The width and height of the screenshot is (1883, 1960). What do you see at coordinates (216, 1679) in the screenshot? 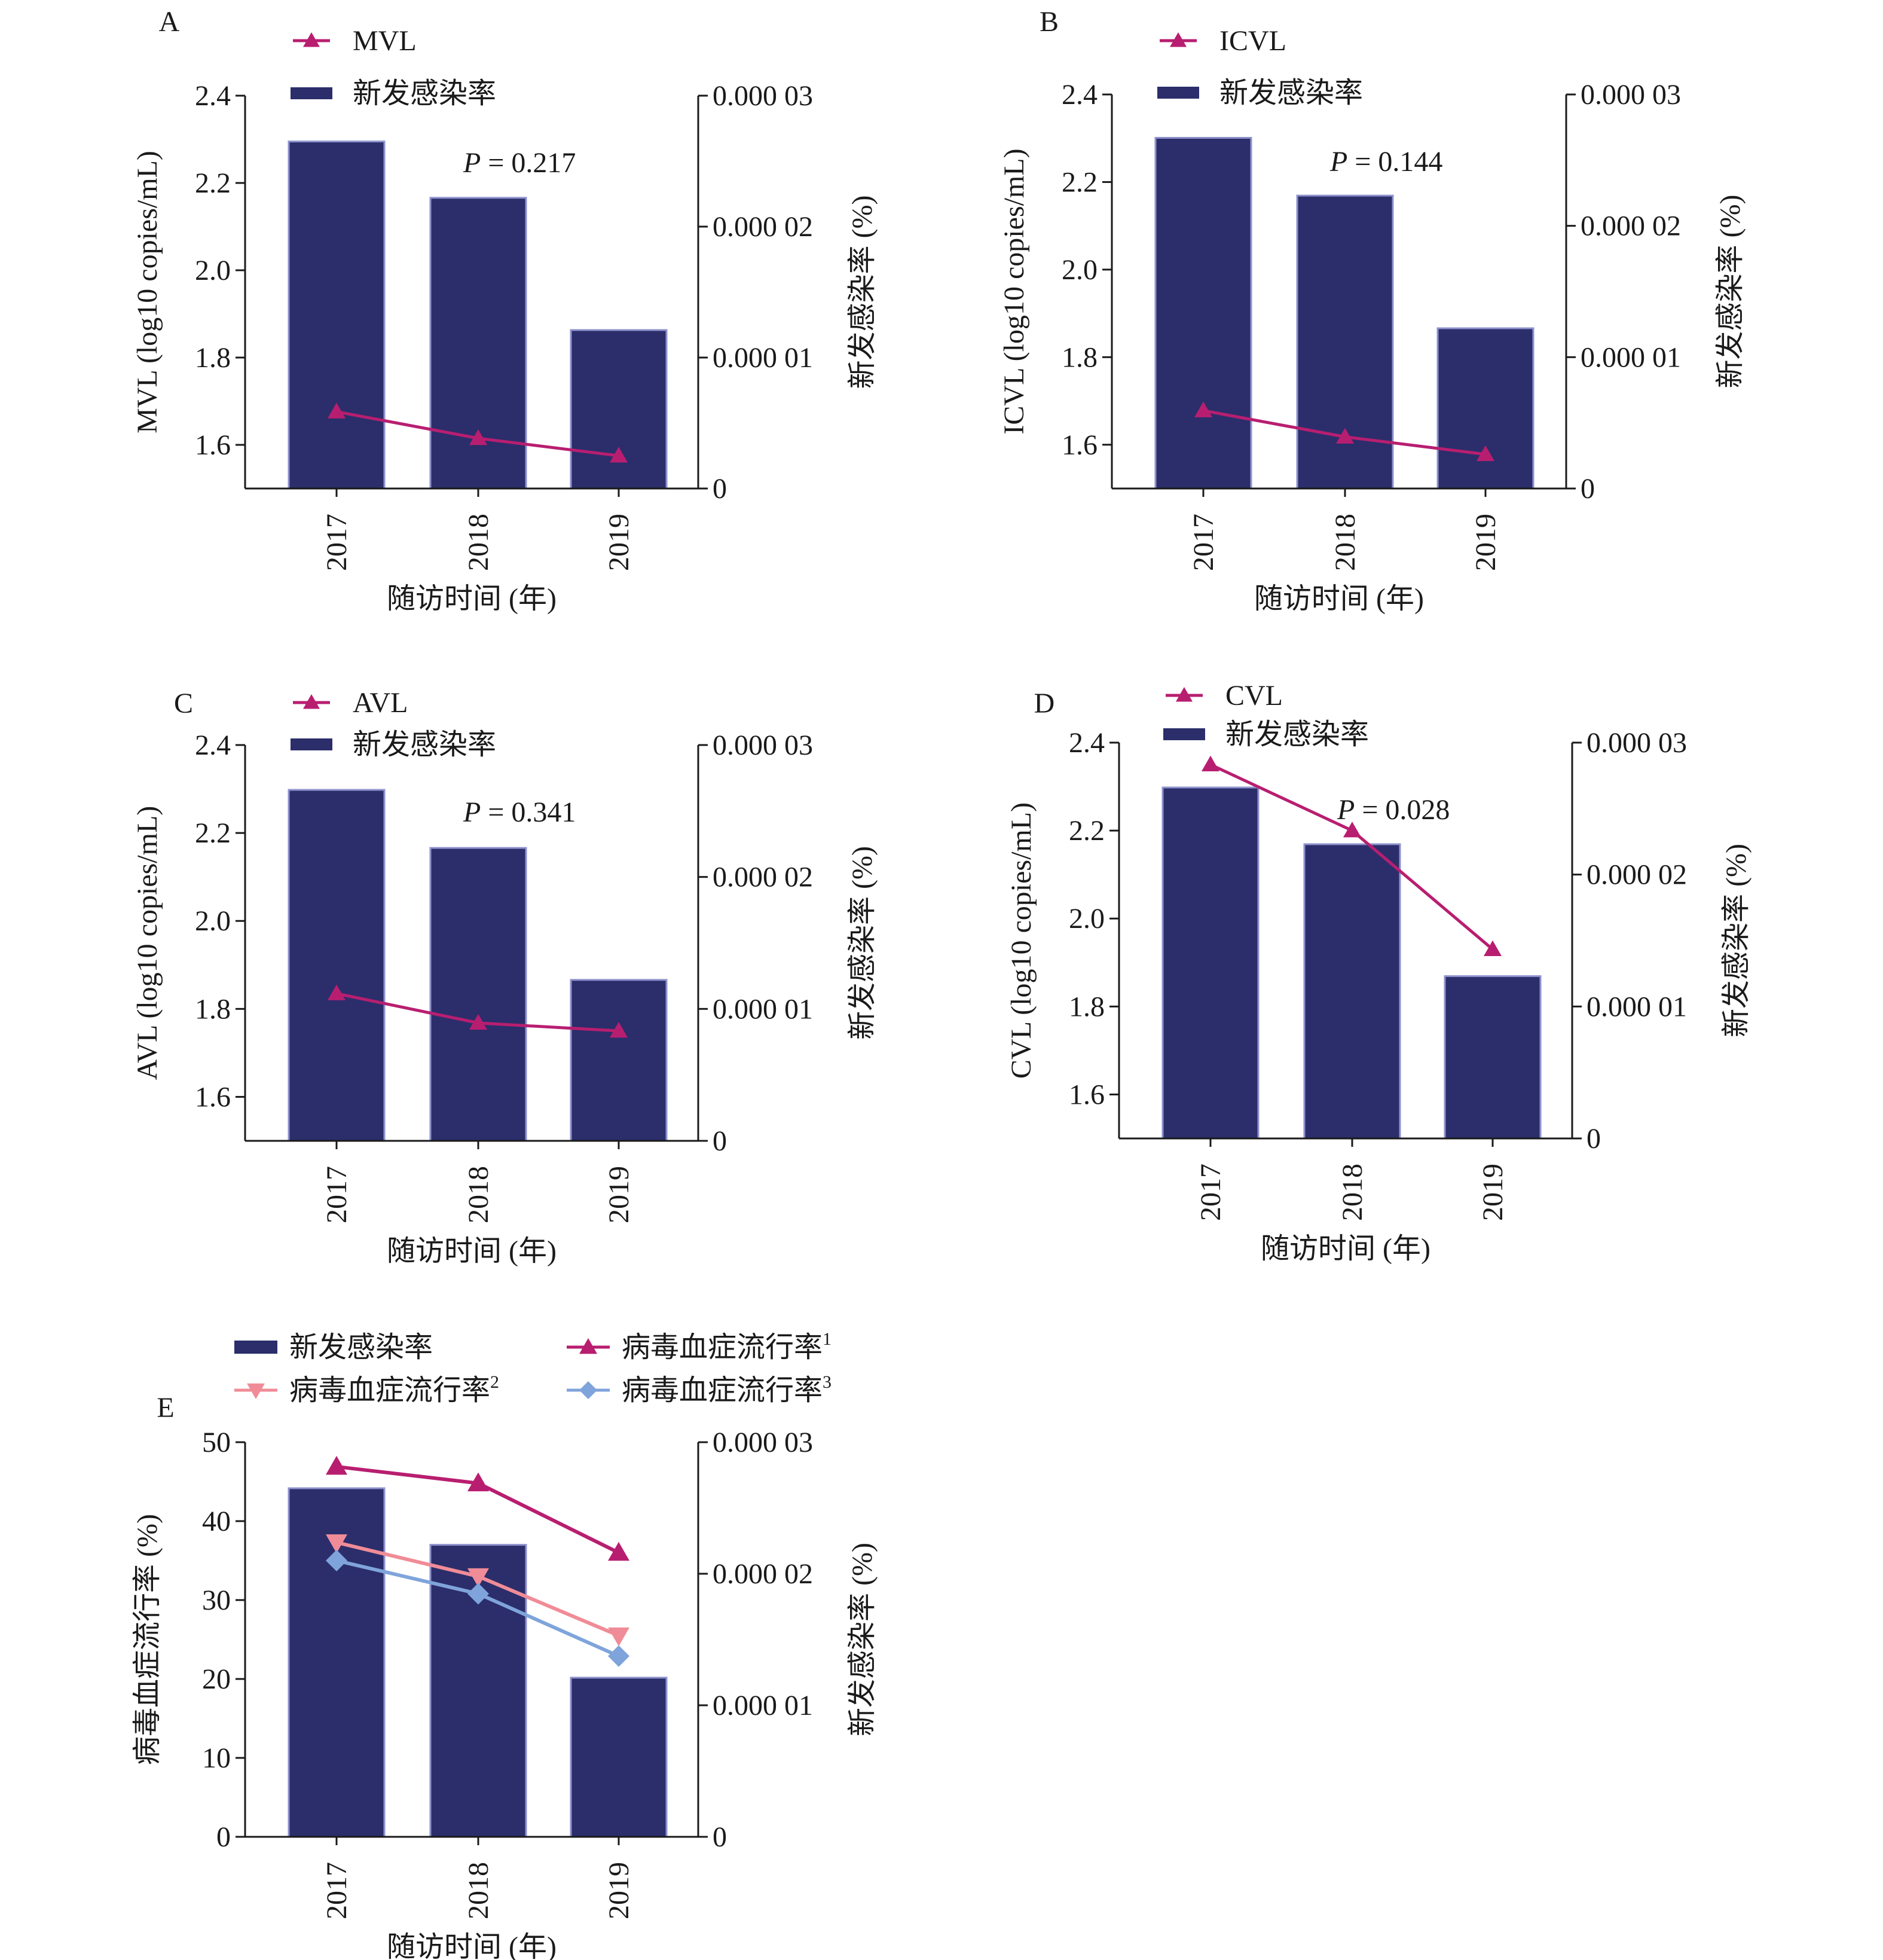
I see `left-tick-label: 20` at bounding box center [216, 1679].